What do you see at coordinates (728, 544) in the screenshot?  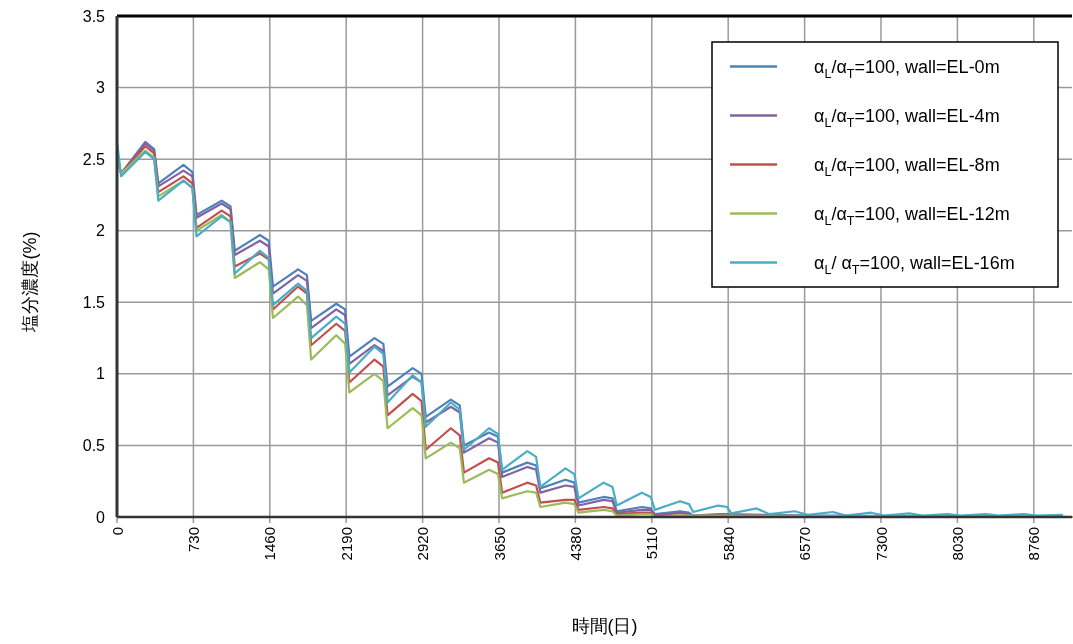 I see `x-tick-label: 5840` at bounding box center [728, 544].